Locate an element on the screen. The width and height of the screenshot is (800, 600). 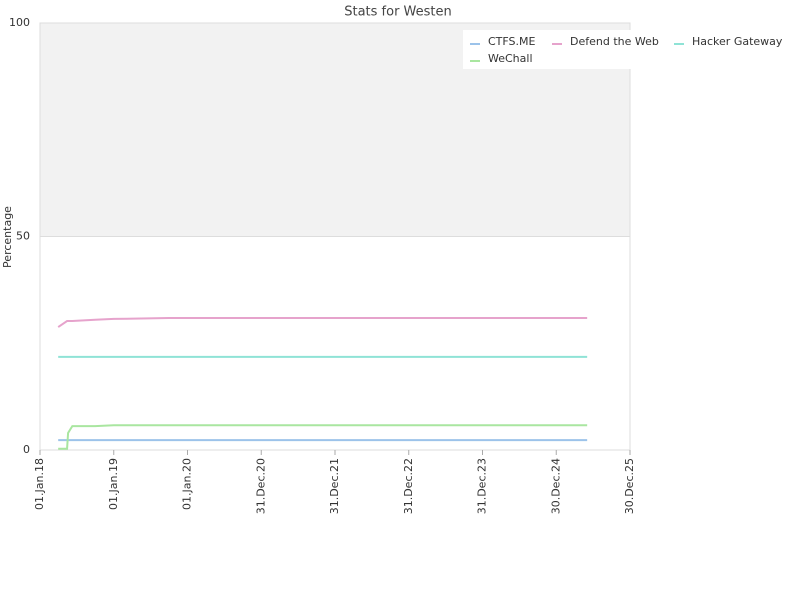
x-tick-label: 30.Dec.24 is located at coordinates (555, 486).